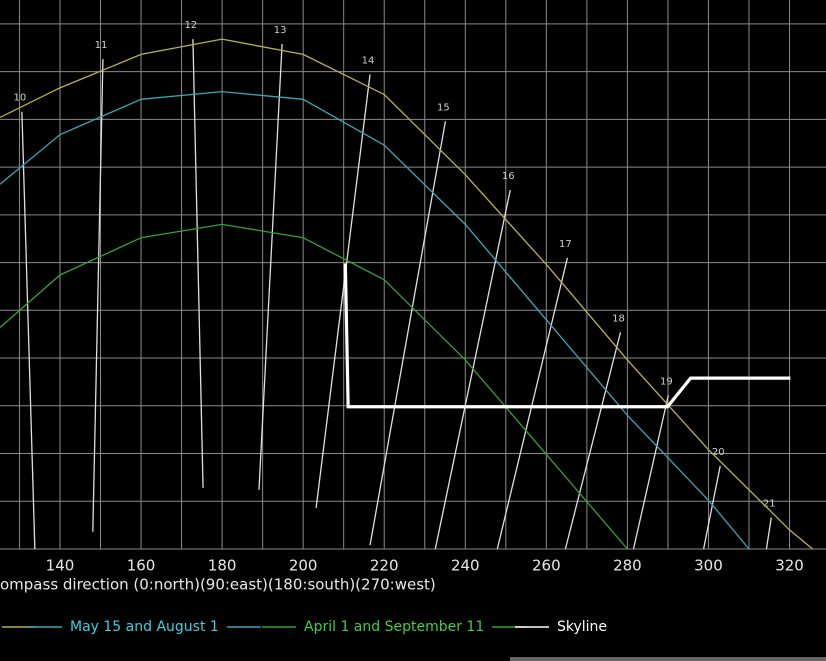 This screenshot has width=826, height=661. I want to click on x-tick-label: 300, so click(708, 566).